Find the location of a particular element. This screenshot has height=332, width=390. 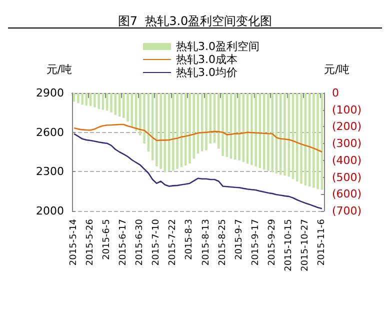

x-tick-label: 2015-9-7 is located at coordinates (239, 239).